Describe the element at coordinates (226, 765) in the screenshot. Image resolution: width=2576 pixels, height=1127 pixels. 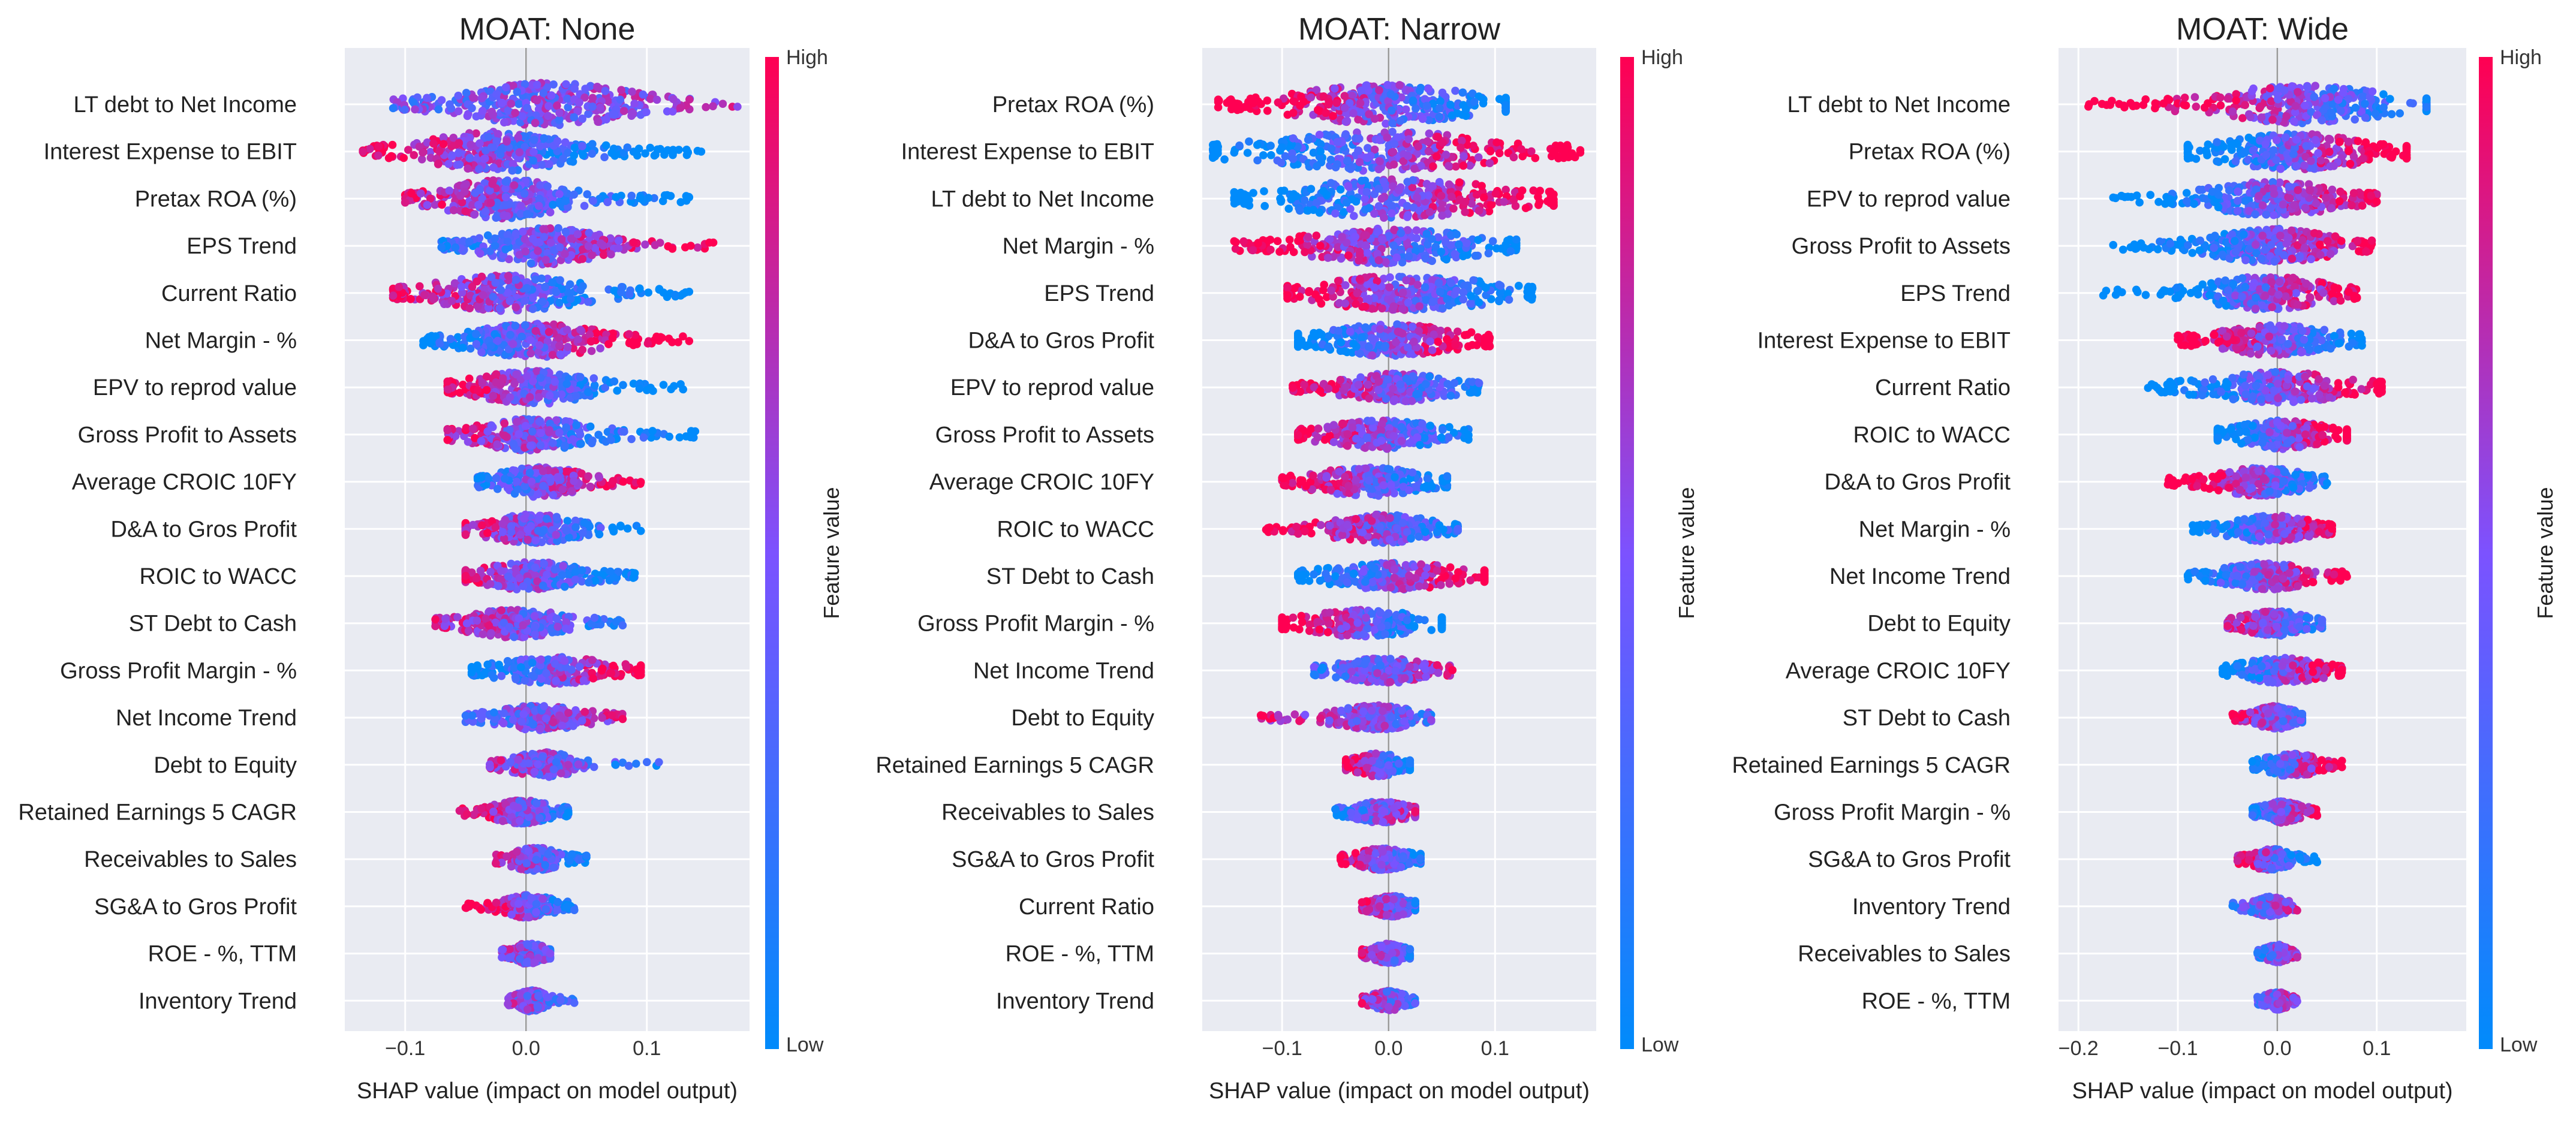
I see `feature-label: Debt to Equity` at that location.